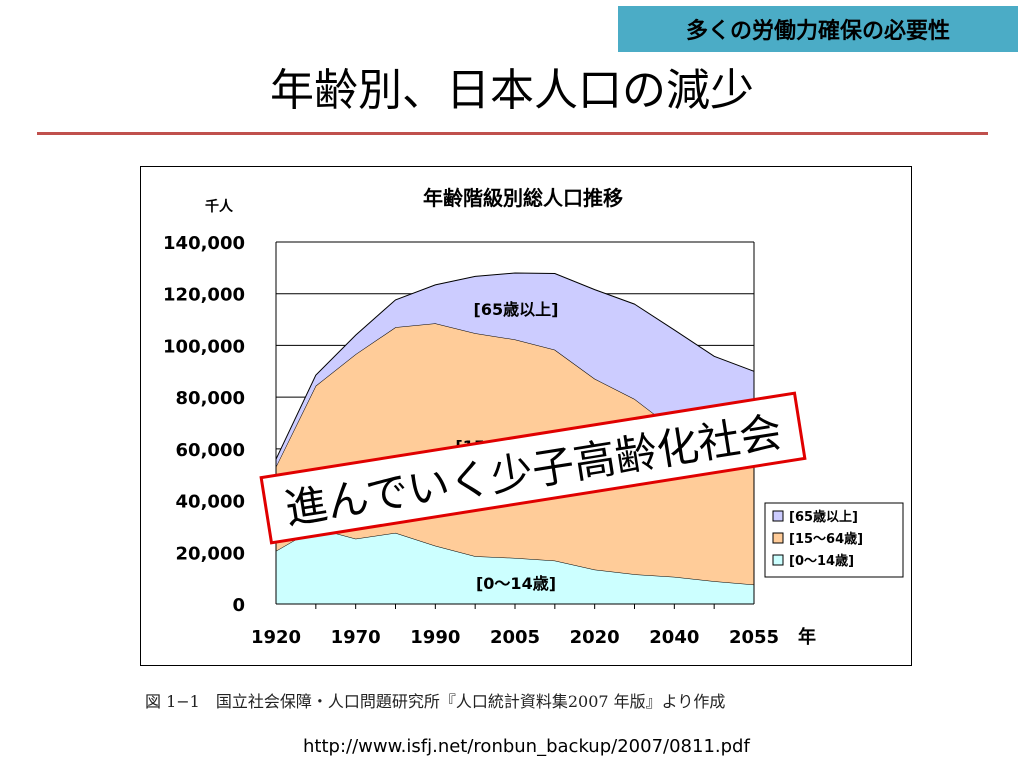  I want to click on series-line, so click(515, 366).